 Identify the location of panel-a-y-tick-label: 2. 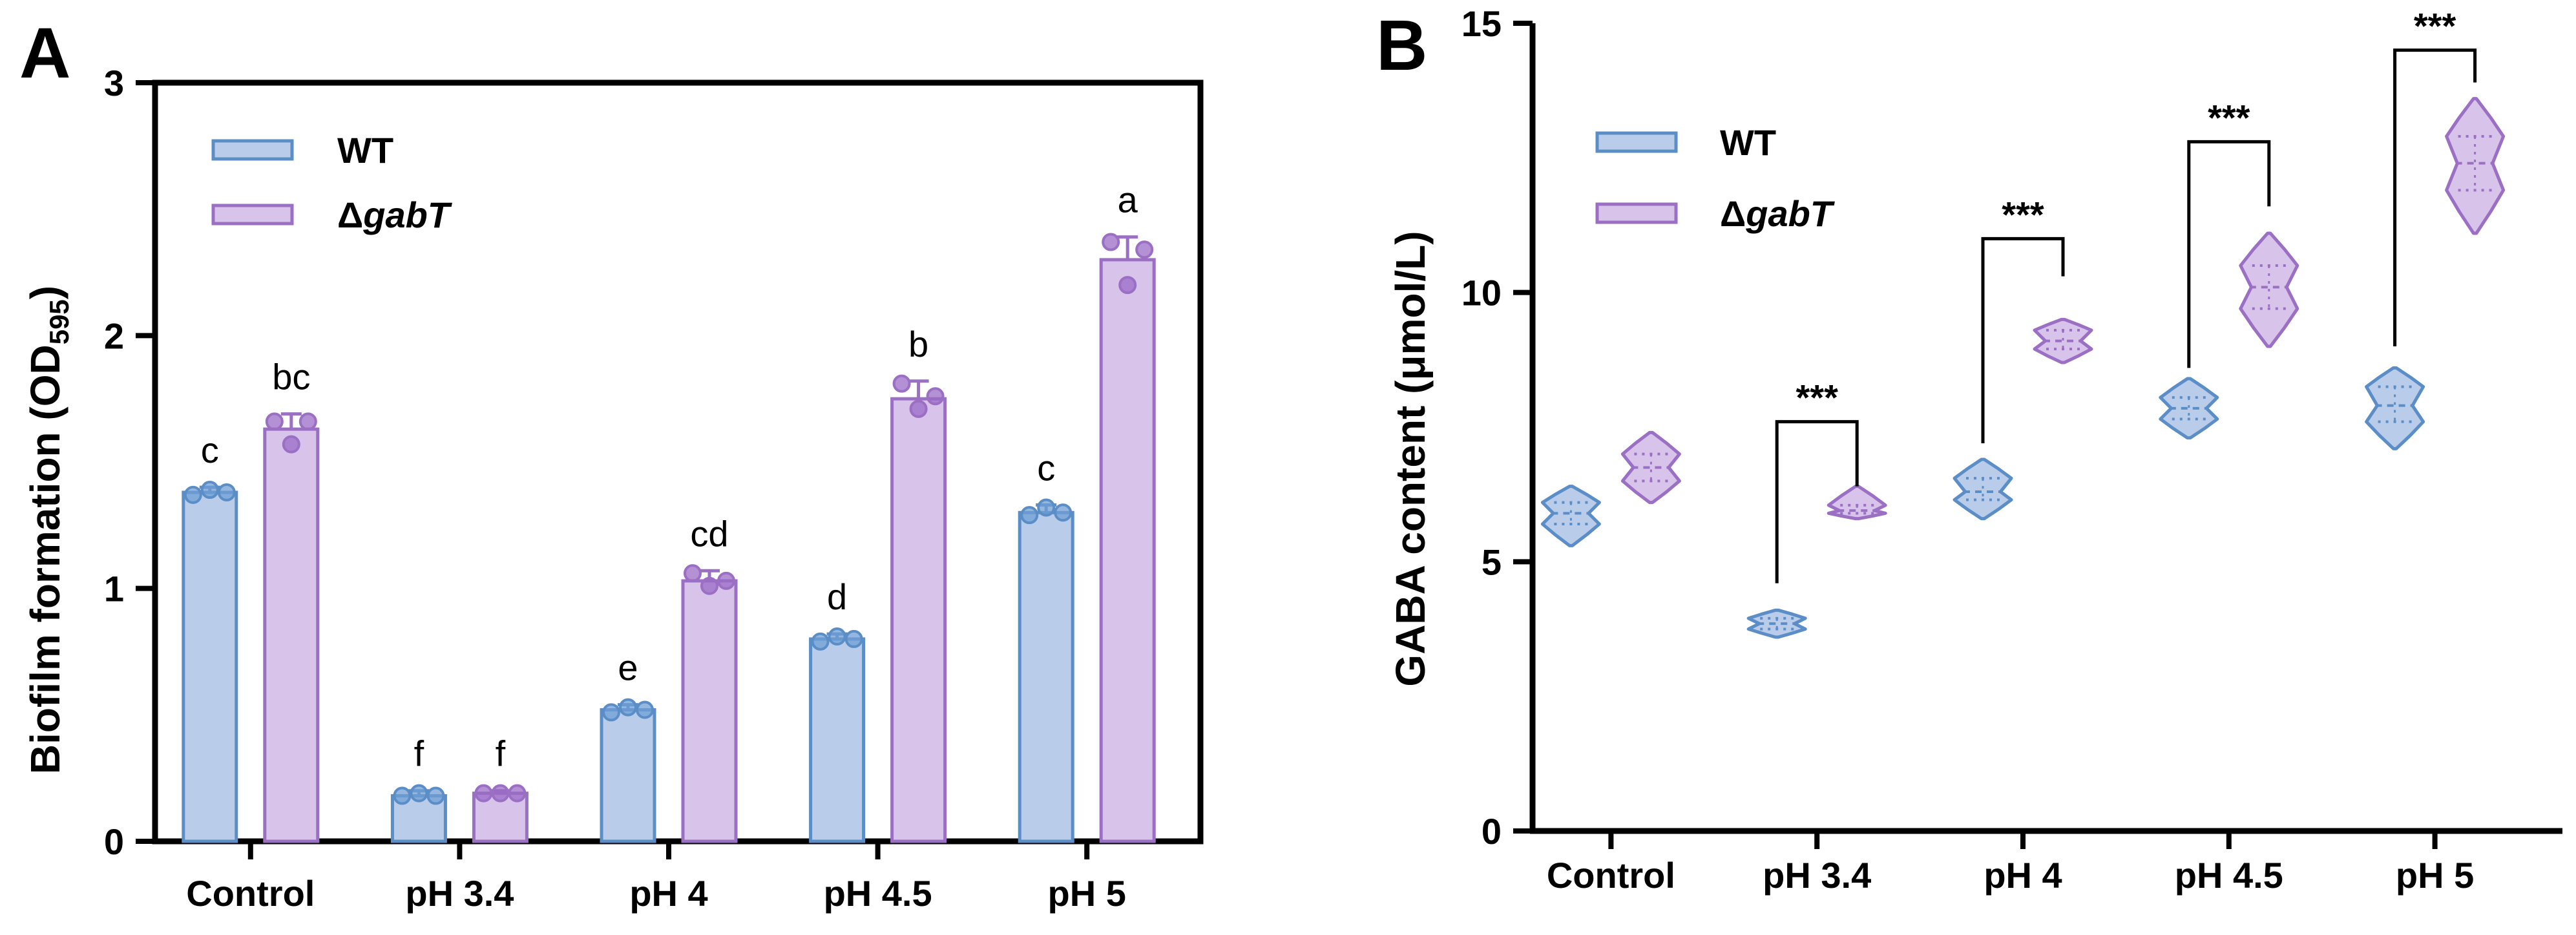
(114, 335).